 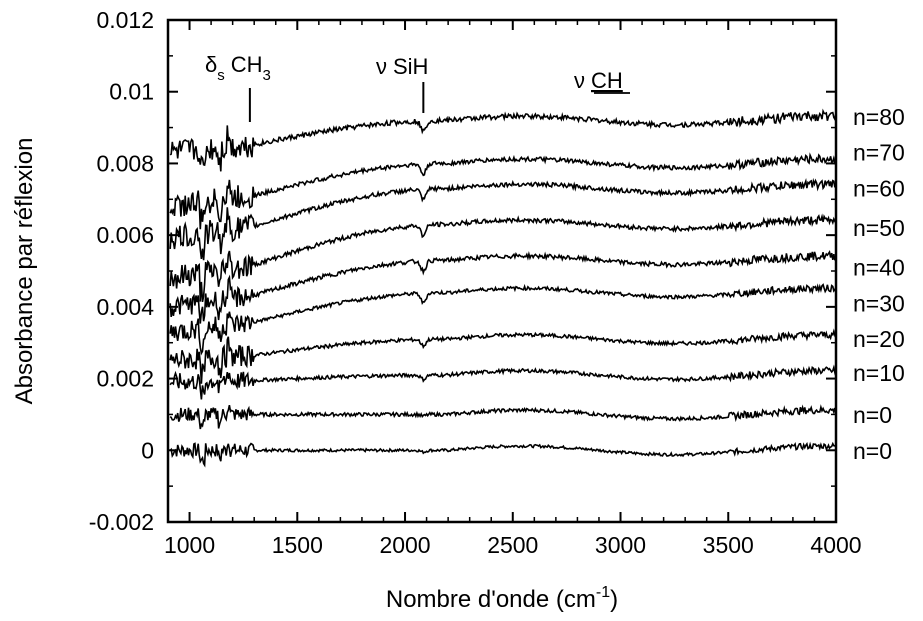 What do you see at coordinates (620, 545) in the screenshot?
I see `x-tick-label: 3000` at bounding box center [620, 545].